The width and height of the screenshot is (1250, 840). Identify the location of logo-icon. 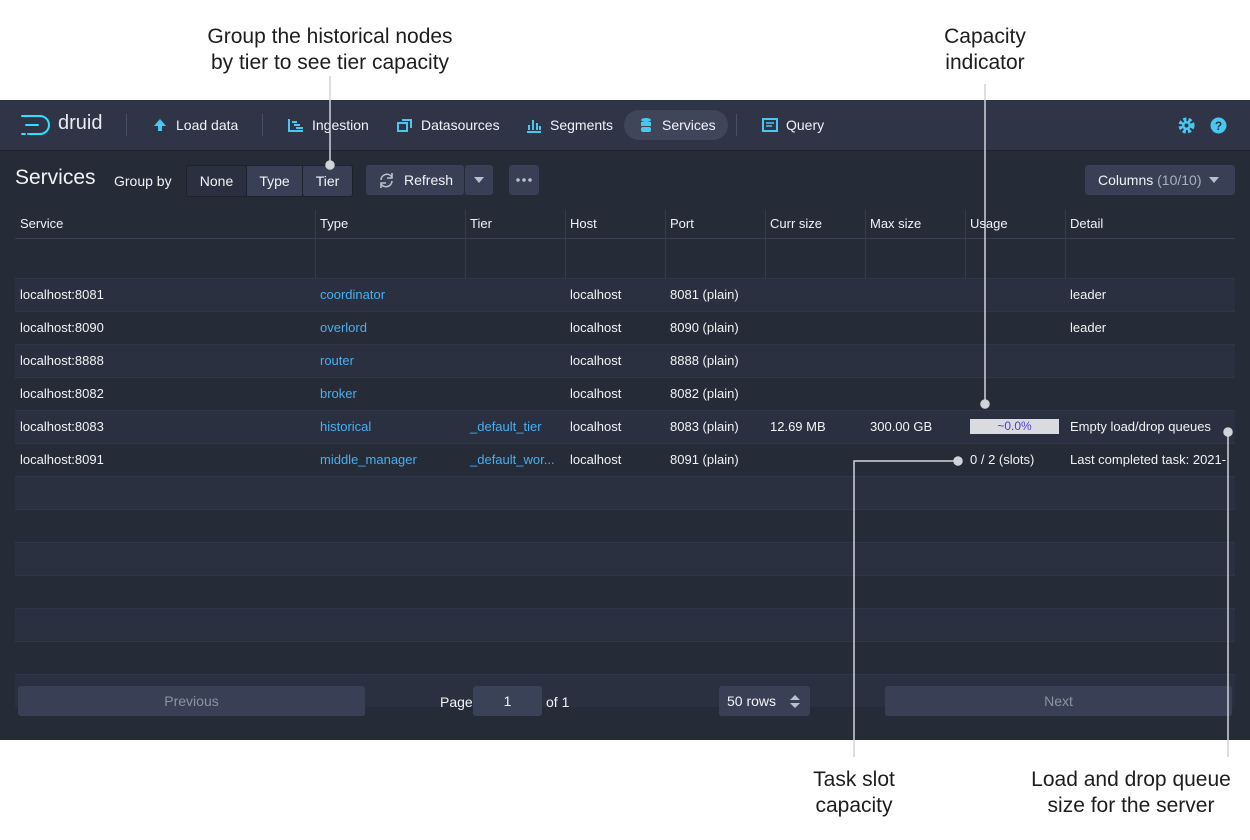
(35, 125).